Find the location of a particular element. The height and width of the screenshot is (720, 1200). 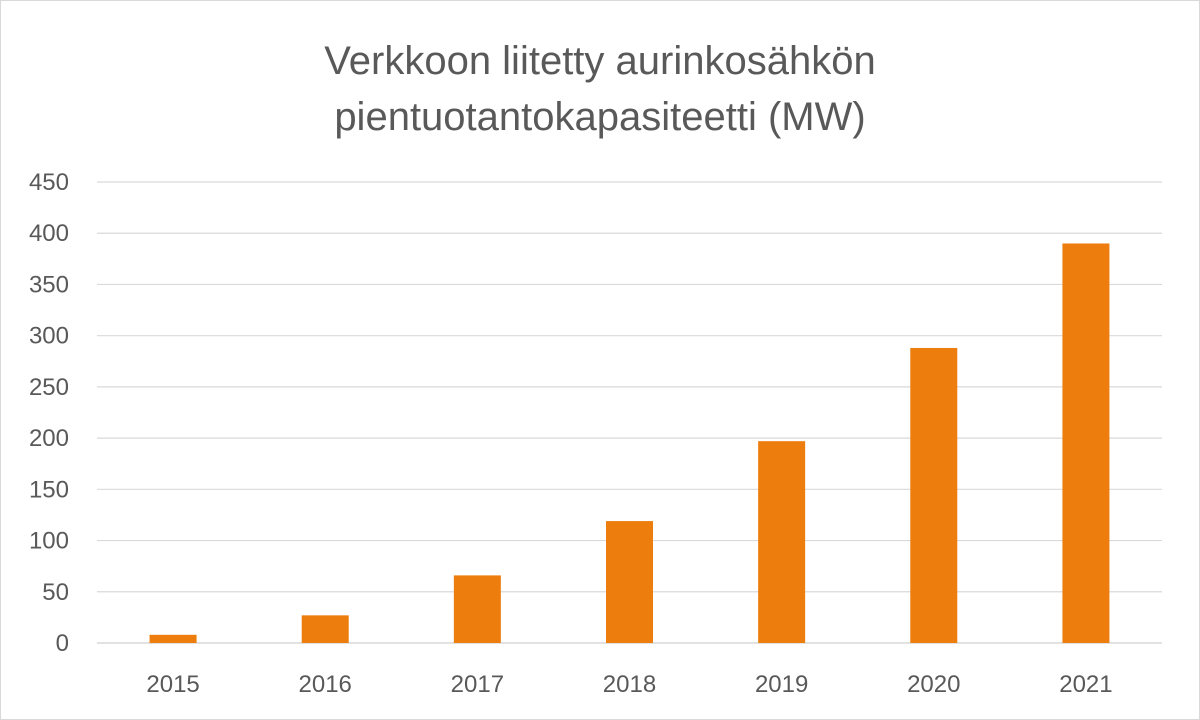

bar-2020 is located at coordinates (934, 495).